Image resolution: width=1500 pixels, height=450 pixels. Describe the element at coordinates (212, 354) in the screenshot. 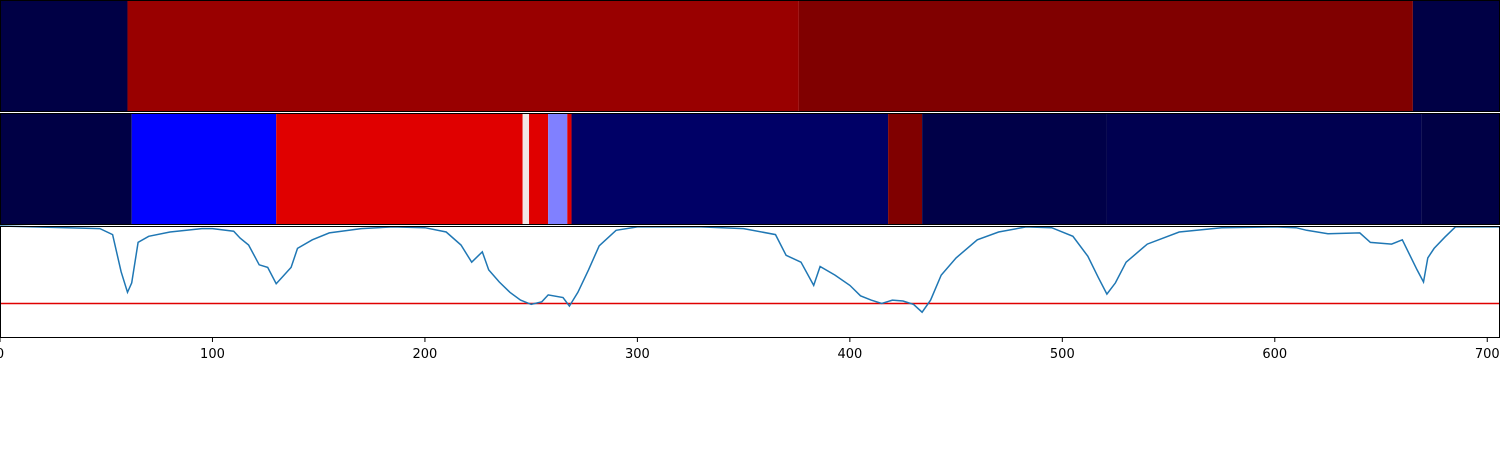

I see `x-tick-label: 100` at that location.